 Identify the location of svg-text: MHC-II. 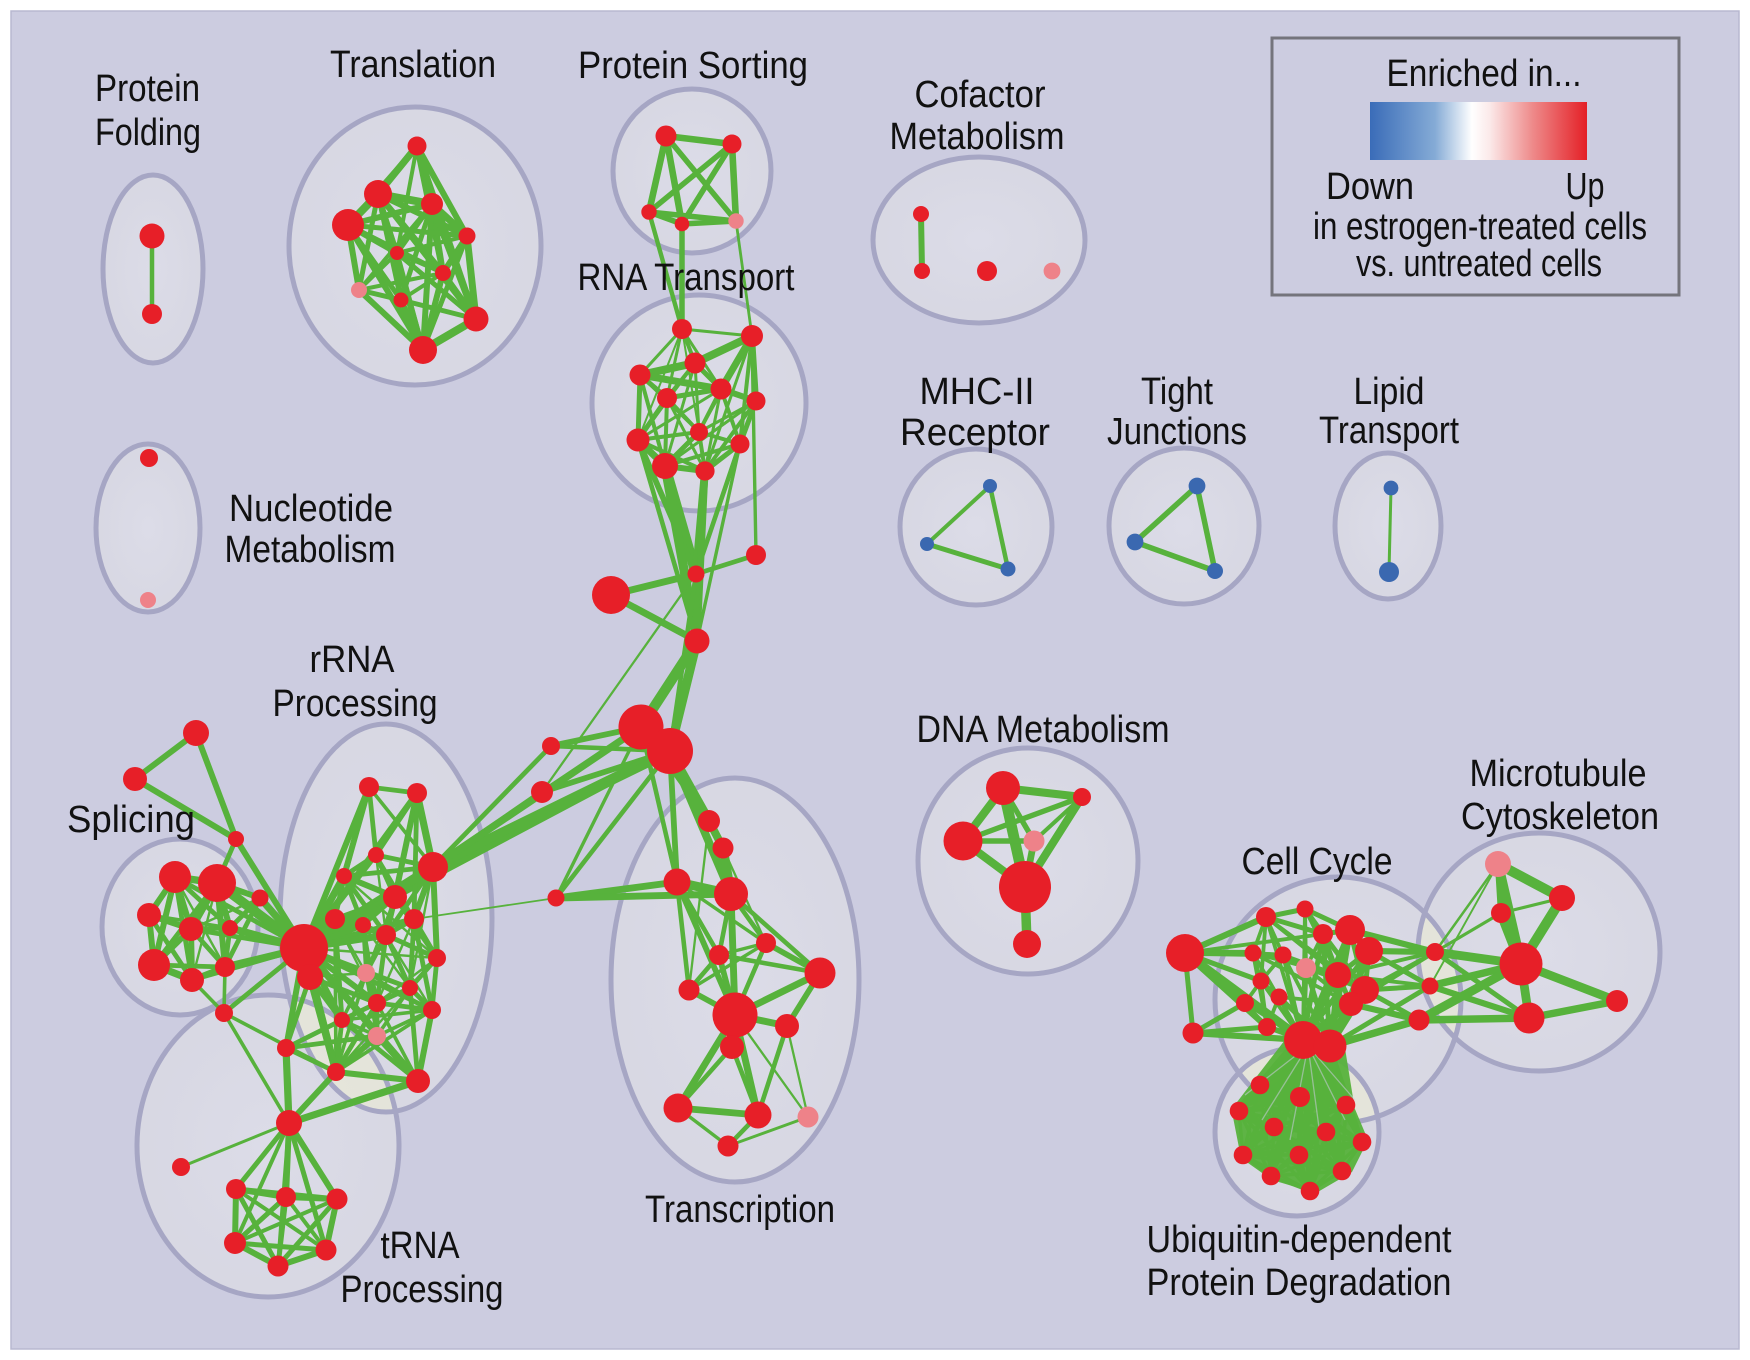
(977, 392).